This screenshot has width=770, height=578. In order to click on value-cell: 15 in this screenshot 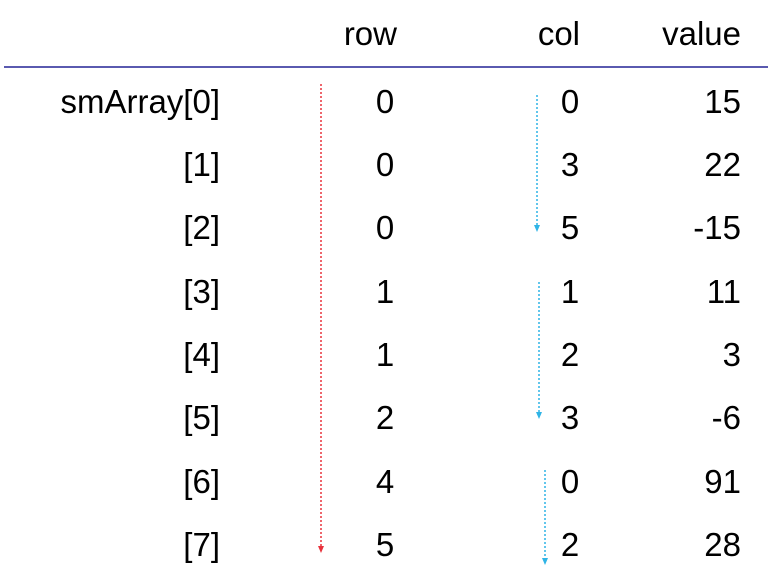, I will do `click(722, 101)`.